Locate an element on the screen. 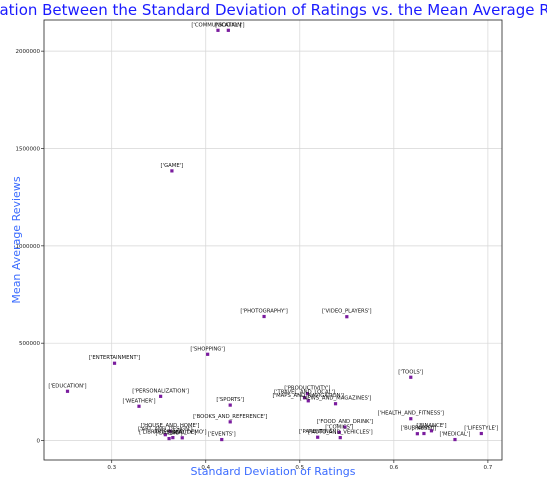 The width and height of the screenshot is (547, 480). point-label: ['SPORTS'] is located at coordinates (230, 400).